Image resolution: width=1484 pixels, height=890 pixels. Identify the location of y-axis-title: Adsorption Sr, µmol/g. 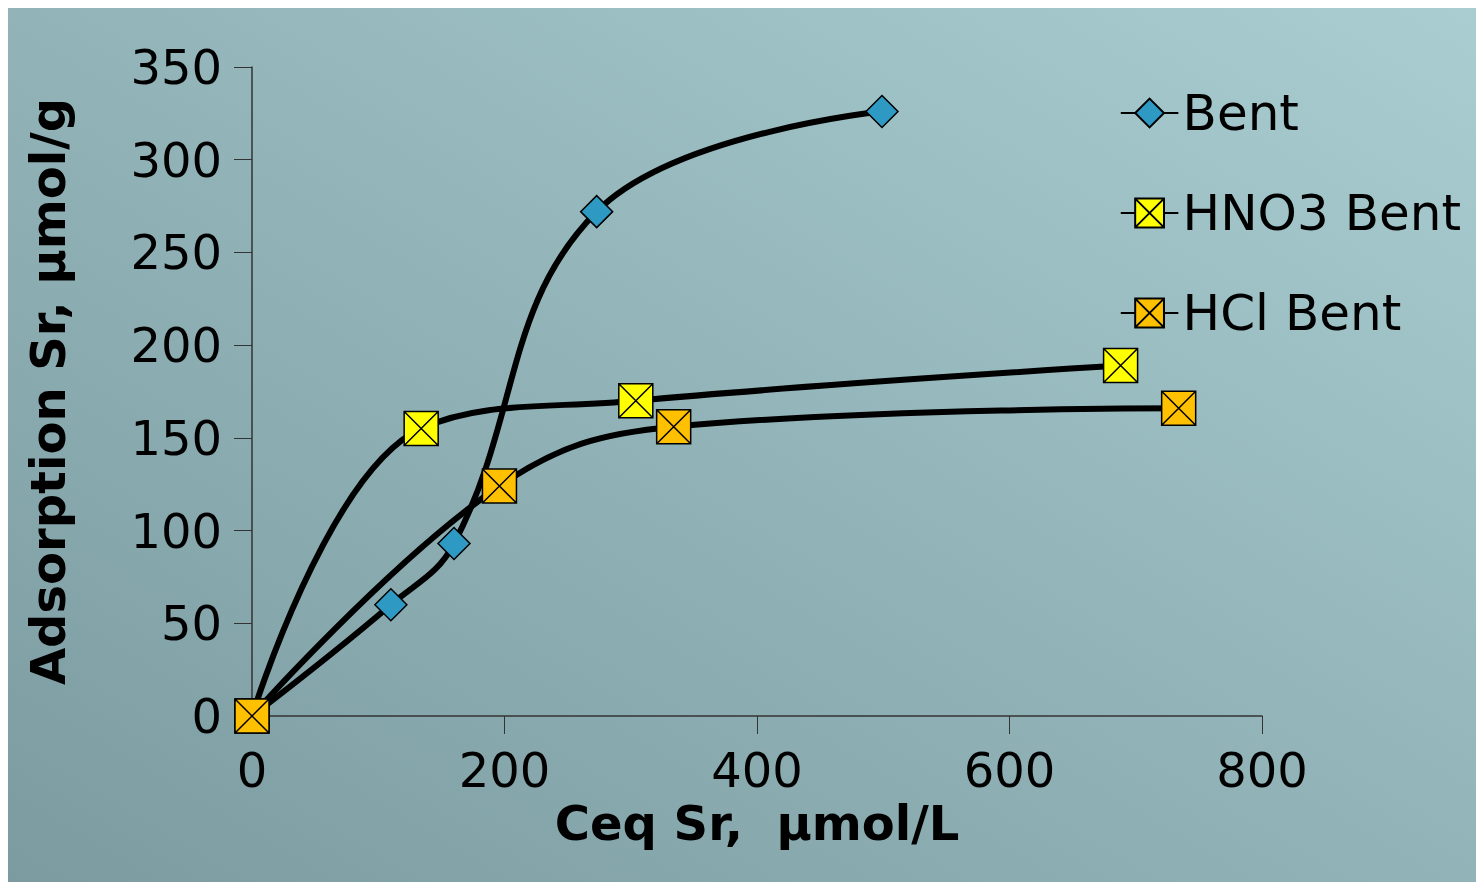
(48, 391).